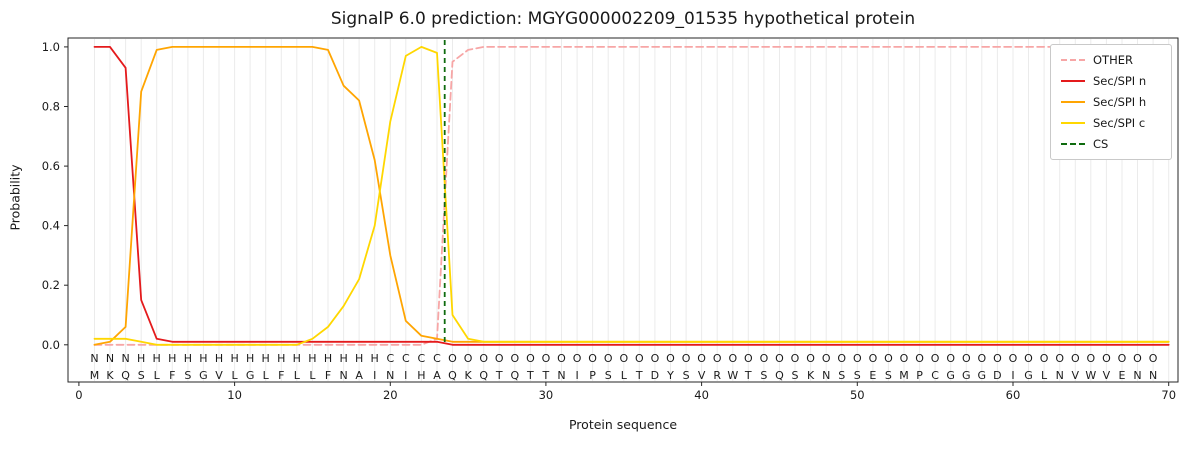 Image resolution: width=1200 pixels, height=450 pixels. I want to click on residue-letter: P, so click(919, 375).